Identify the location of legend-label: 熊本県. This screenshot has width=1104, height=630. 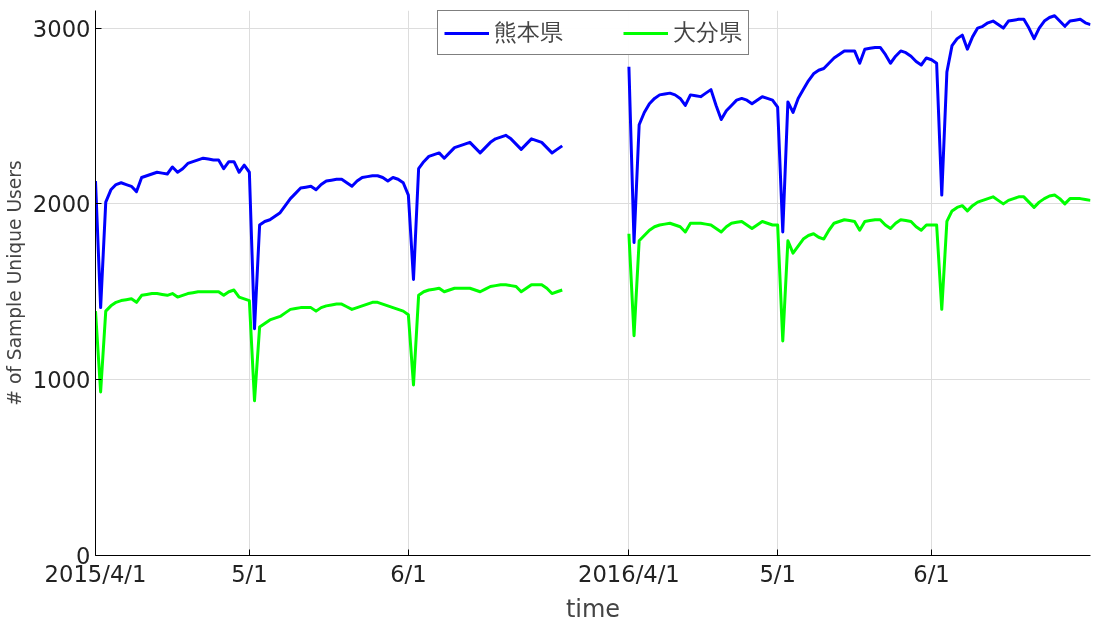
(528, 32).